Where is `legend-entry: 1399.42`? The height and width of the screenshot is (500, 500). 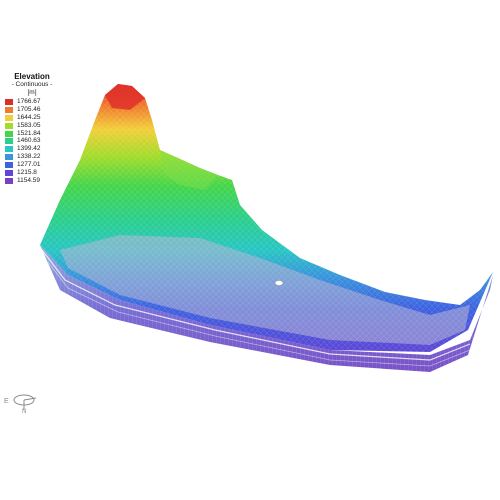 legend-entry: 1399.42 is located at coordinates (32, 149).